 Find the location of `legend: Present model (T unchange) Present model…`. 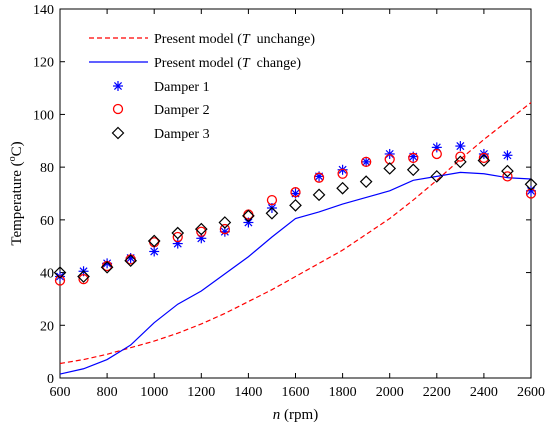

legend: Present model (T unchange) Present model… is located at coordinates (202, 87).